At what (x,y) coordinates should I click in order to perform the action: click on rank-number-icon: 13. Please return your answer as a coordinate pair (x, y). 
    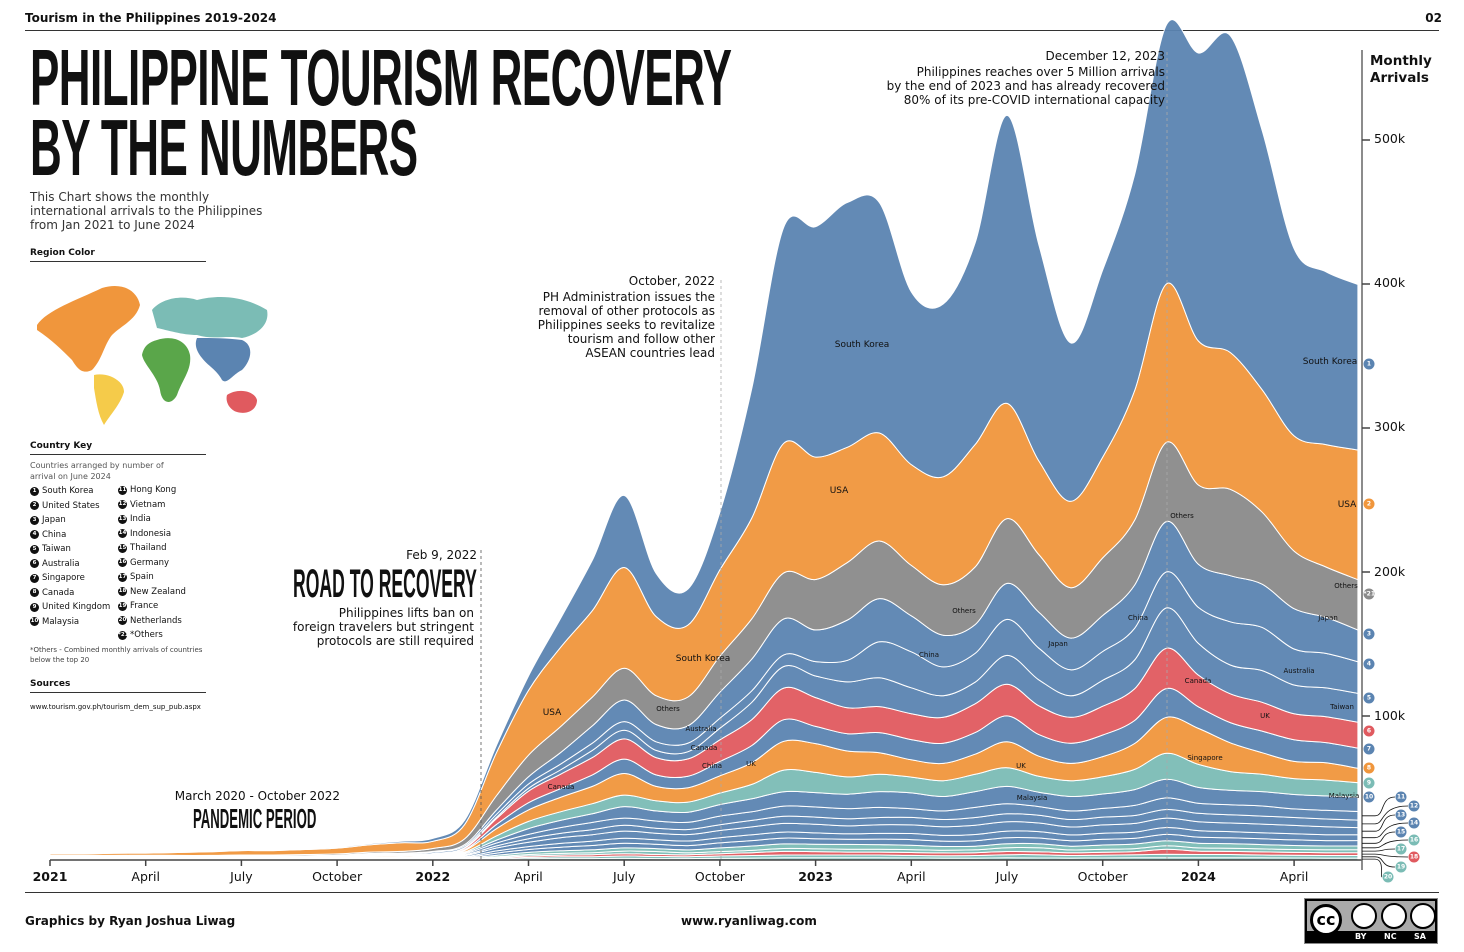
    Looking at the image, I should click on (122, 519).